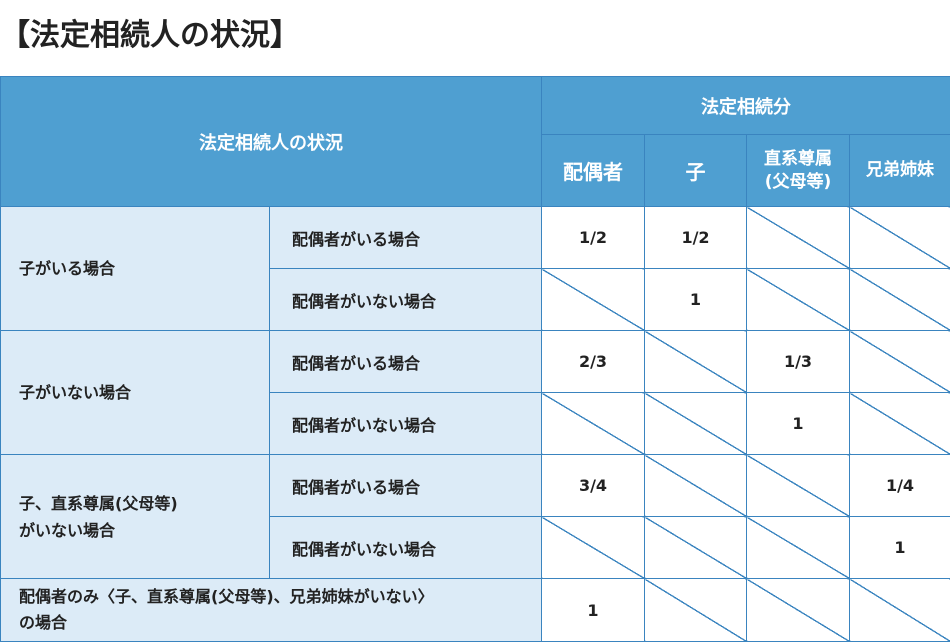  What do you see at coordinates (67, 268) in the screenshot?
I see `group-label-line1: 子がいる場合` at bounding box center [67, 268].